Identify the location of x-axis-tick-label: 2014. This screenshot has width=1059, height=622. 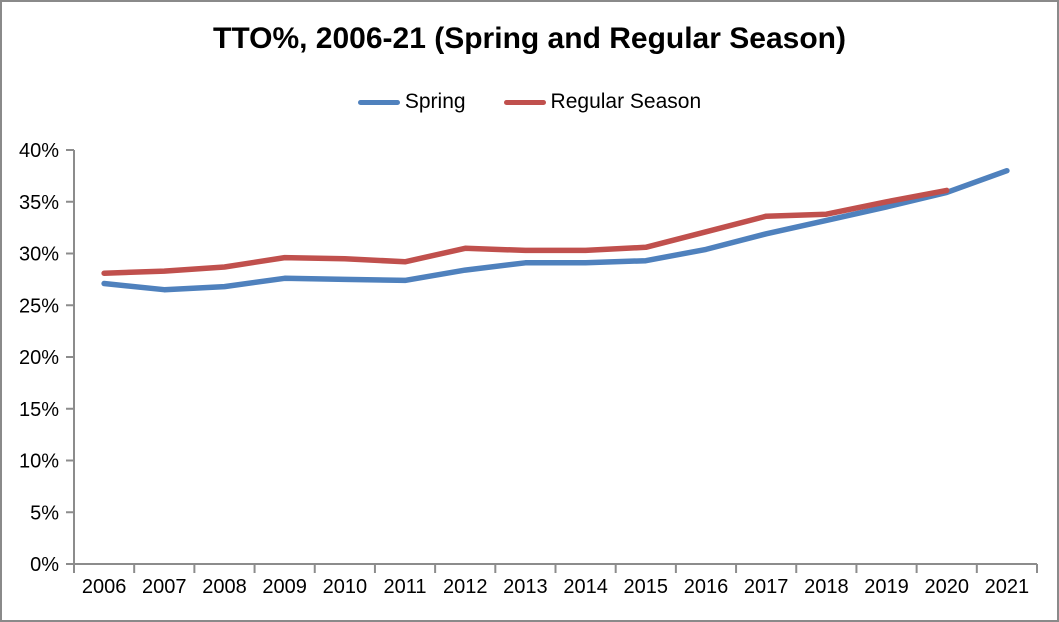
(585, 587).